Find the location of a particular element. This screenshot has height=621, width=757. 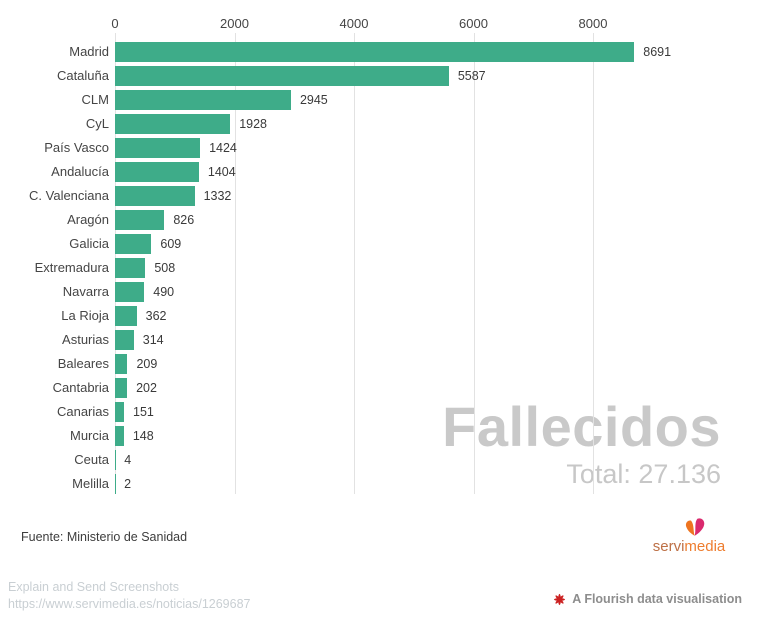

chart-row: Asturias 314 is located at coordinates (82, 340).